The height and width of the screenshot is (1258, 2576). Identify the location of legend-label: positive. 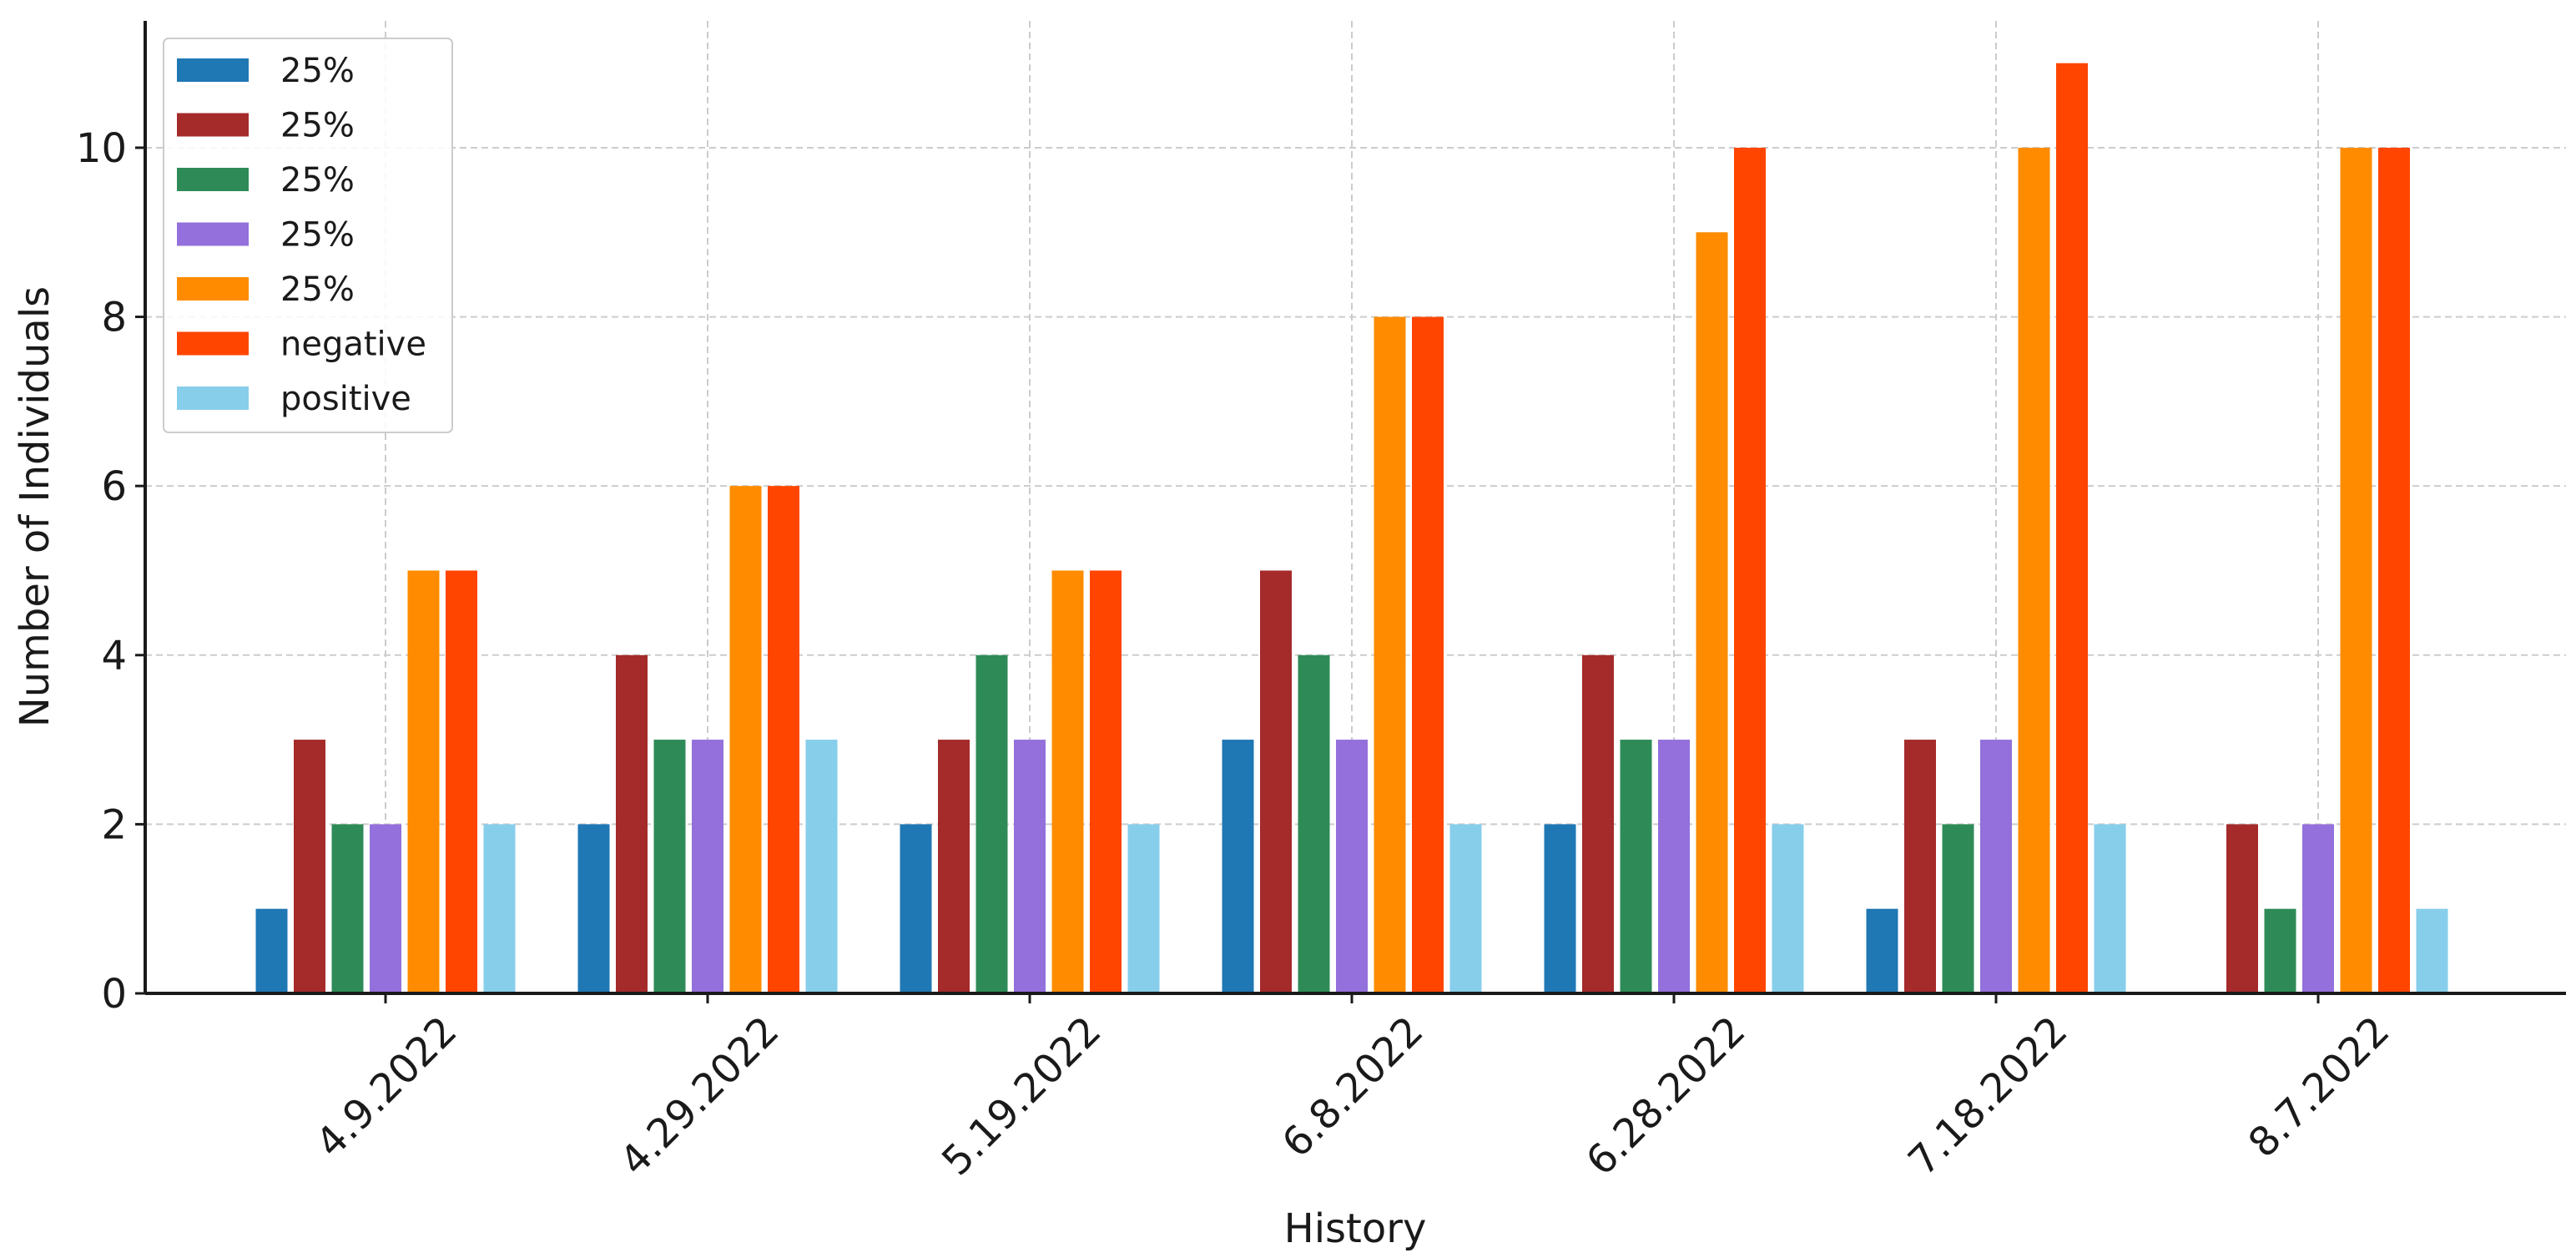
(345, 399).